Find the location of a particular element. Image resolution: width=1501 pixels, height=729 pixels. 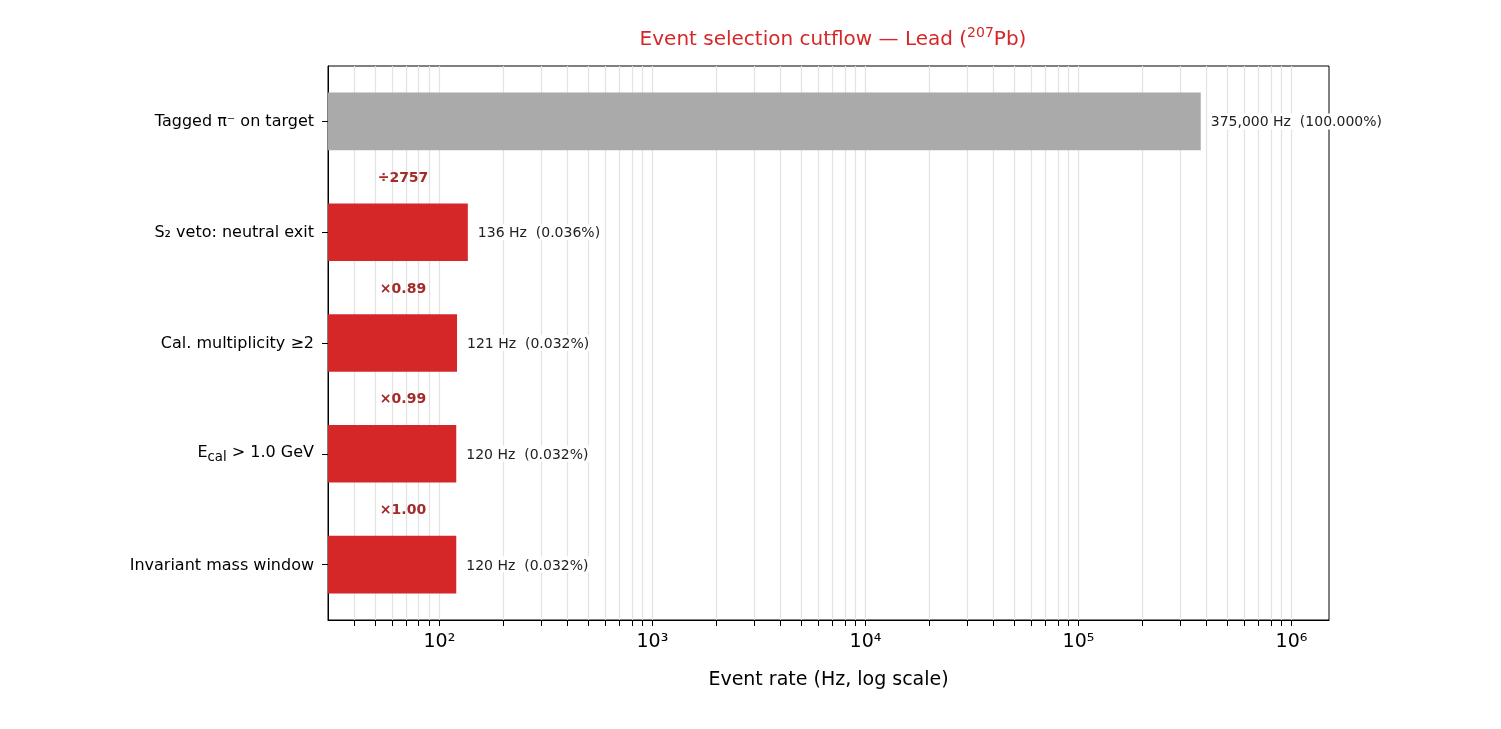

y-tick-label: E$_{cal}$ > 1.0 GeV is located at coordinates (255, 453).